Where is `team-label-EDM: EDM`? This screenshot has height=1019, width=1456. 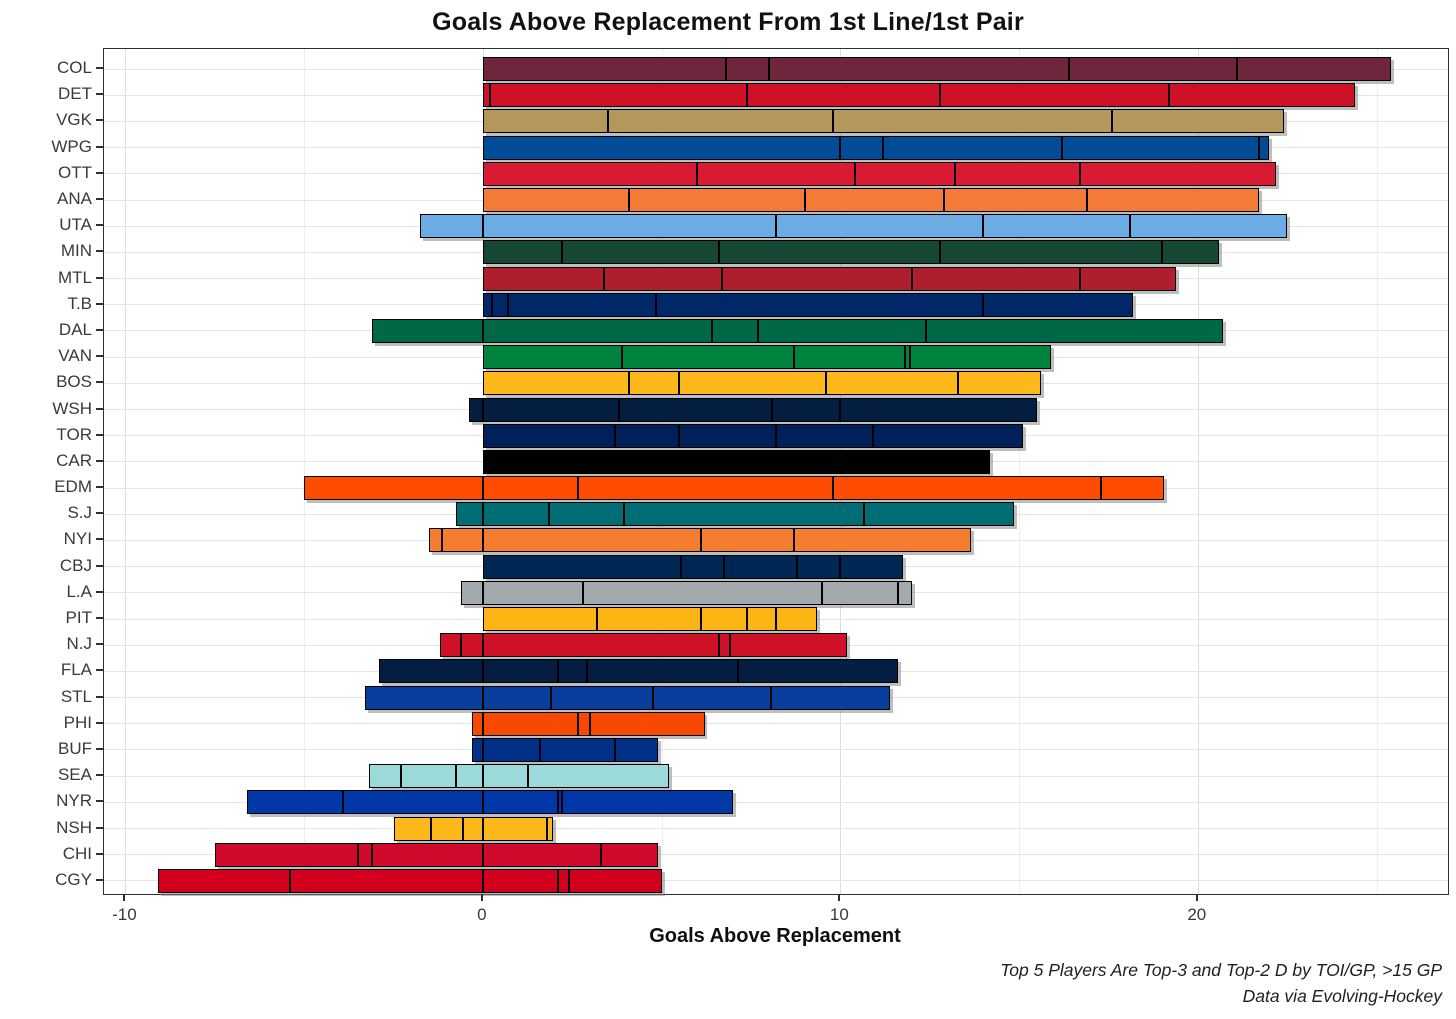
team-label-EDM: EDM is located at coordinates (73, 487).